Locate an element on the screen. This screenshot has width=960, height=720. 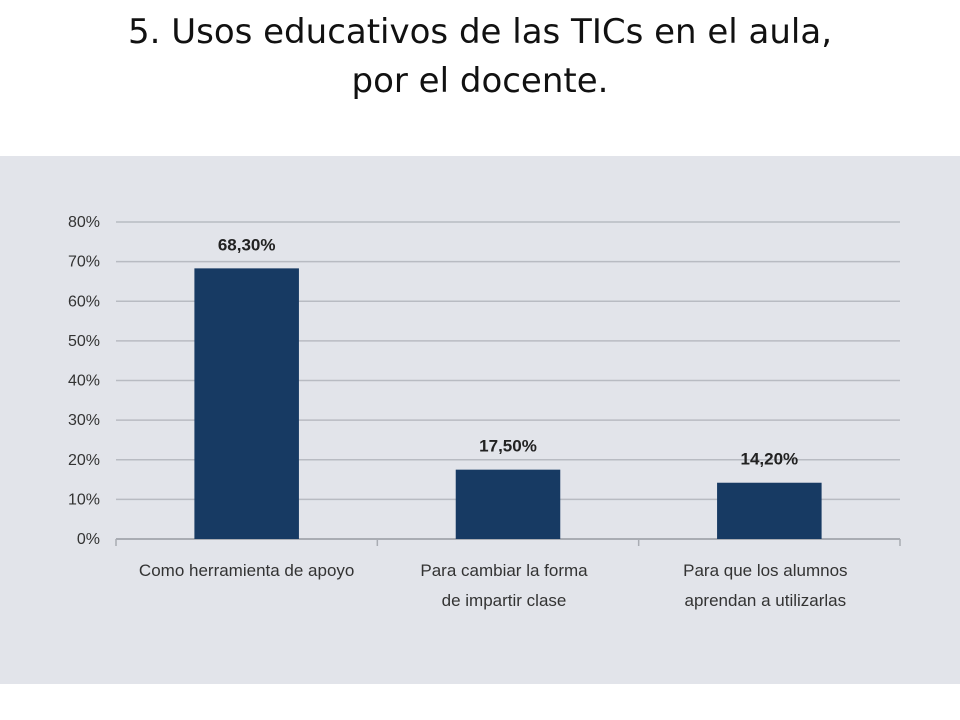
data-label: 68,30% is located at coordinates (247, 244).